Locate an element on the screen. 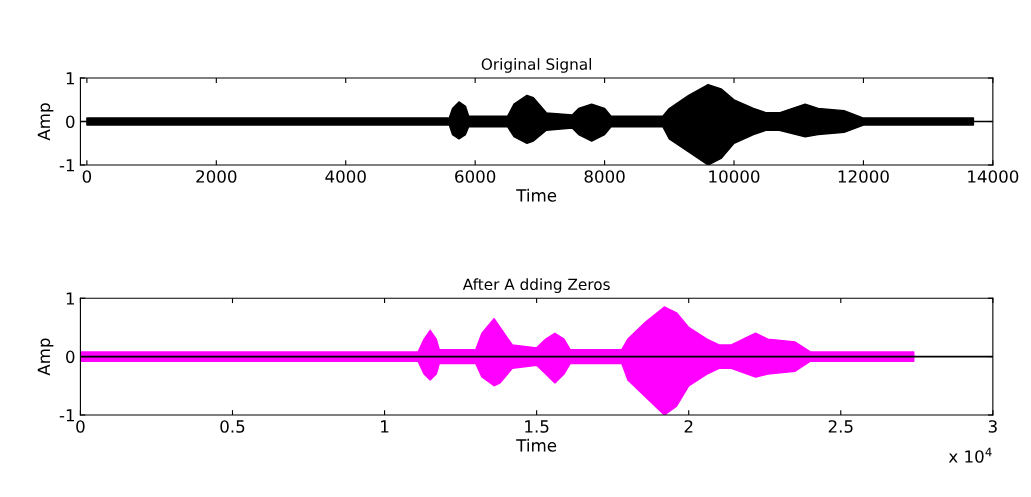 The width and height of the screenshot is (1031, 497). x-tick-label: 2.5 is located at coordinates (840, 426).